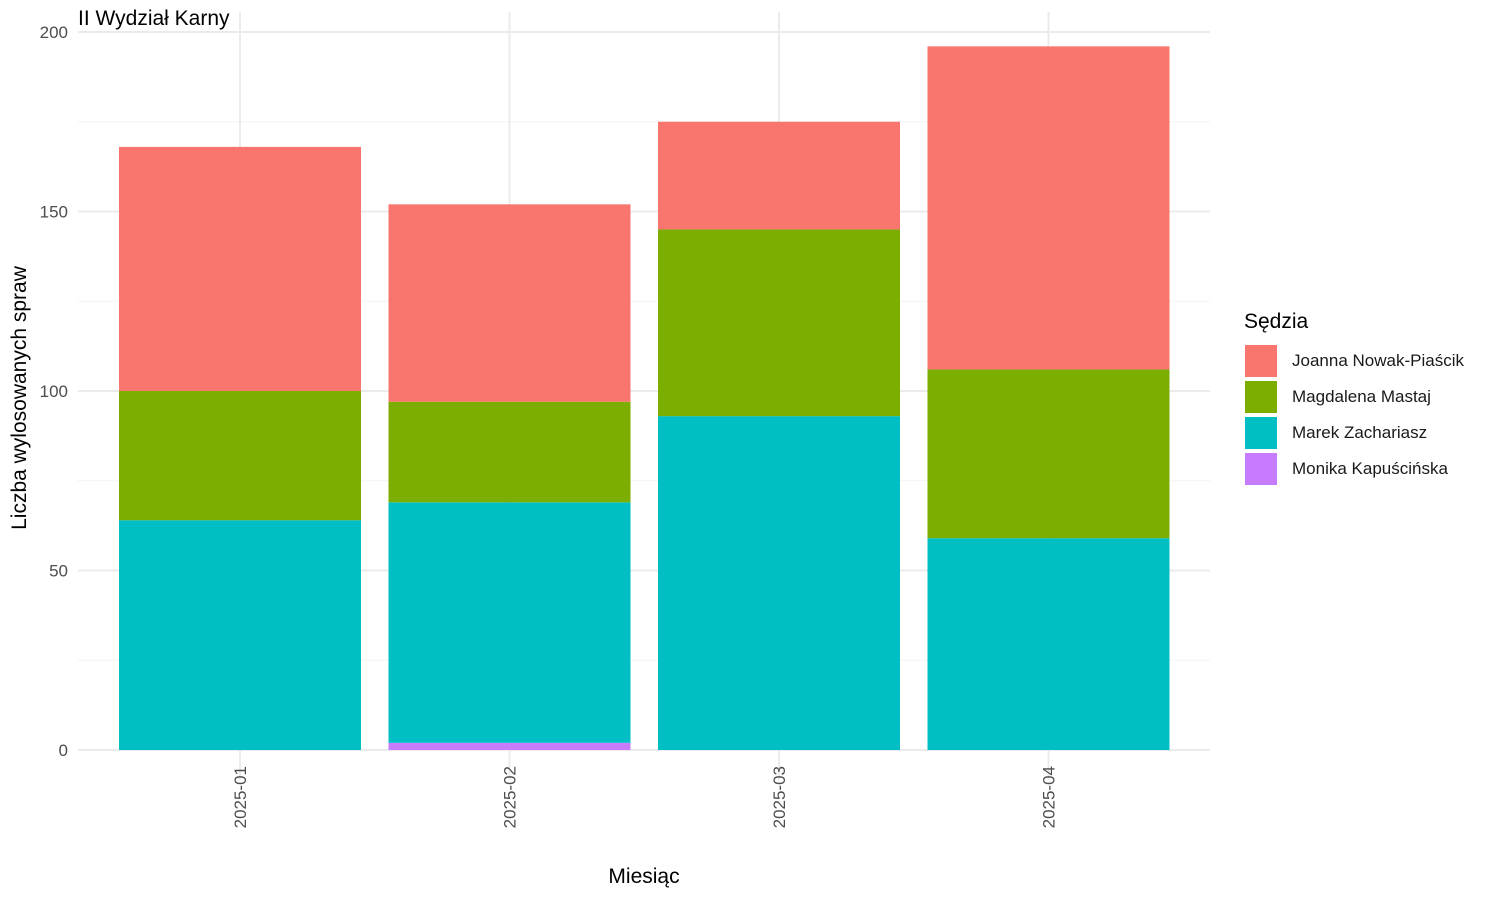  Describe the element at coordinates (1276, 321) in the screenshot. I see `legend-title: Sędzia` at that location.